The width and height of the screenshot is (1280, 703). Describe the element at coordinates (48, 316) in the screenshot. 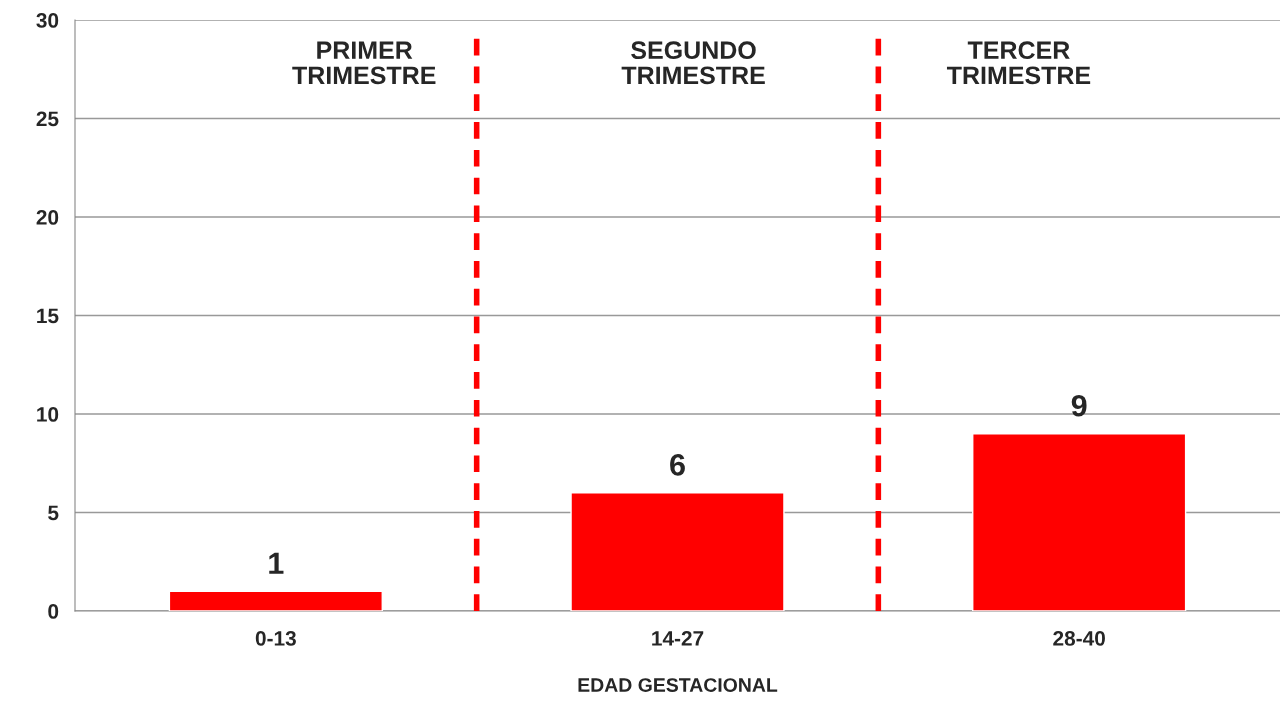

I see `y-tick-label: 15` at that location.